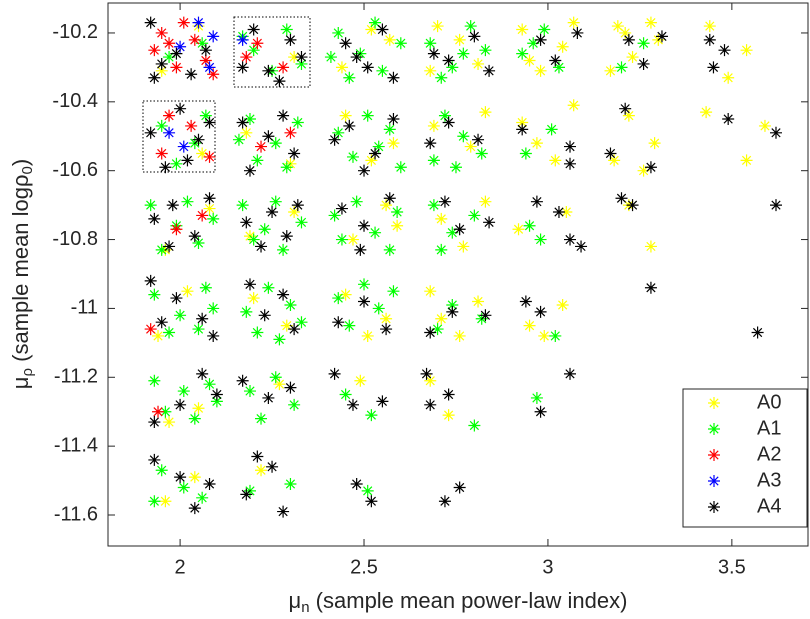  I want to click on legend-label: A2, so click(769, 454).